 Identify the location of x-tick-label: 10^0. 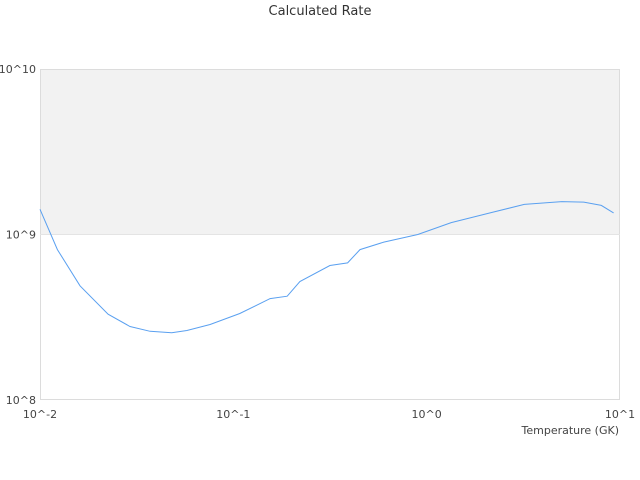
(427, 414).